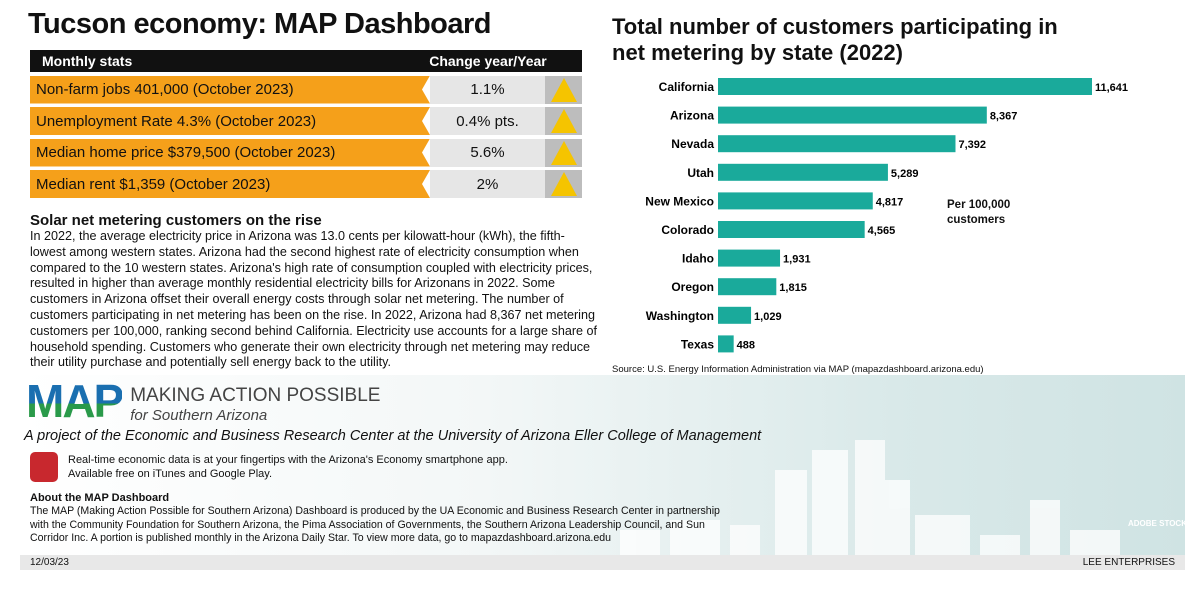  What do you see at coordinates (487, 89) in the screenshot?
I see `stat-change: 1.1%` at bounding box center [487, 89].